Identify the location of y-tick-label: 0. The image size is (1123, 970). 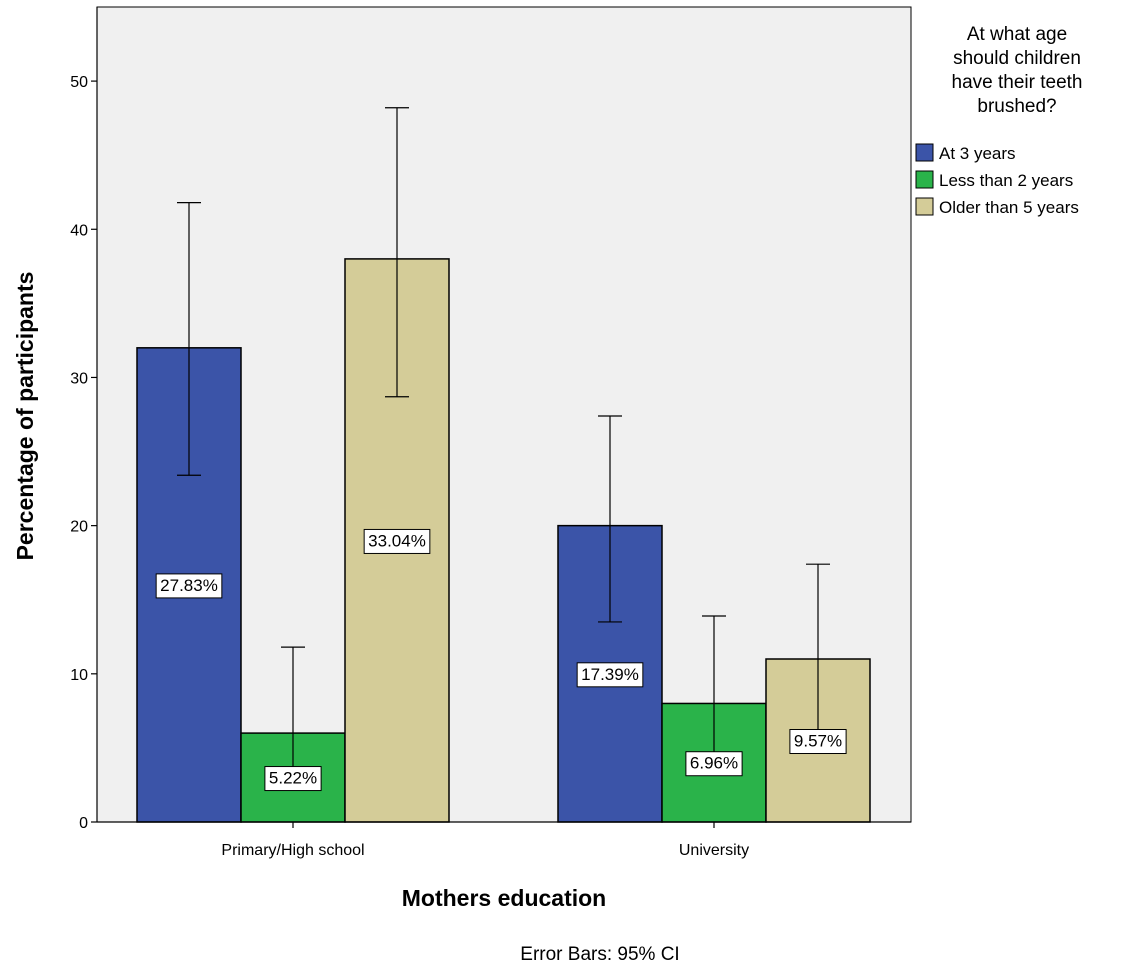
(83, 823).